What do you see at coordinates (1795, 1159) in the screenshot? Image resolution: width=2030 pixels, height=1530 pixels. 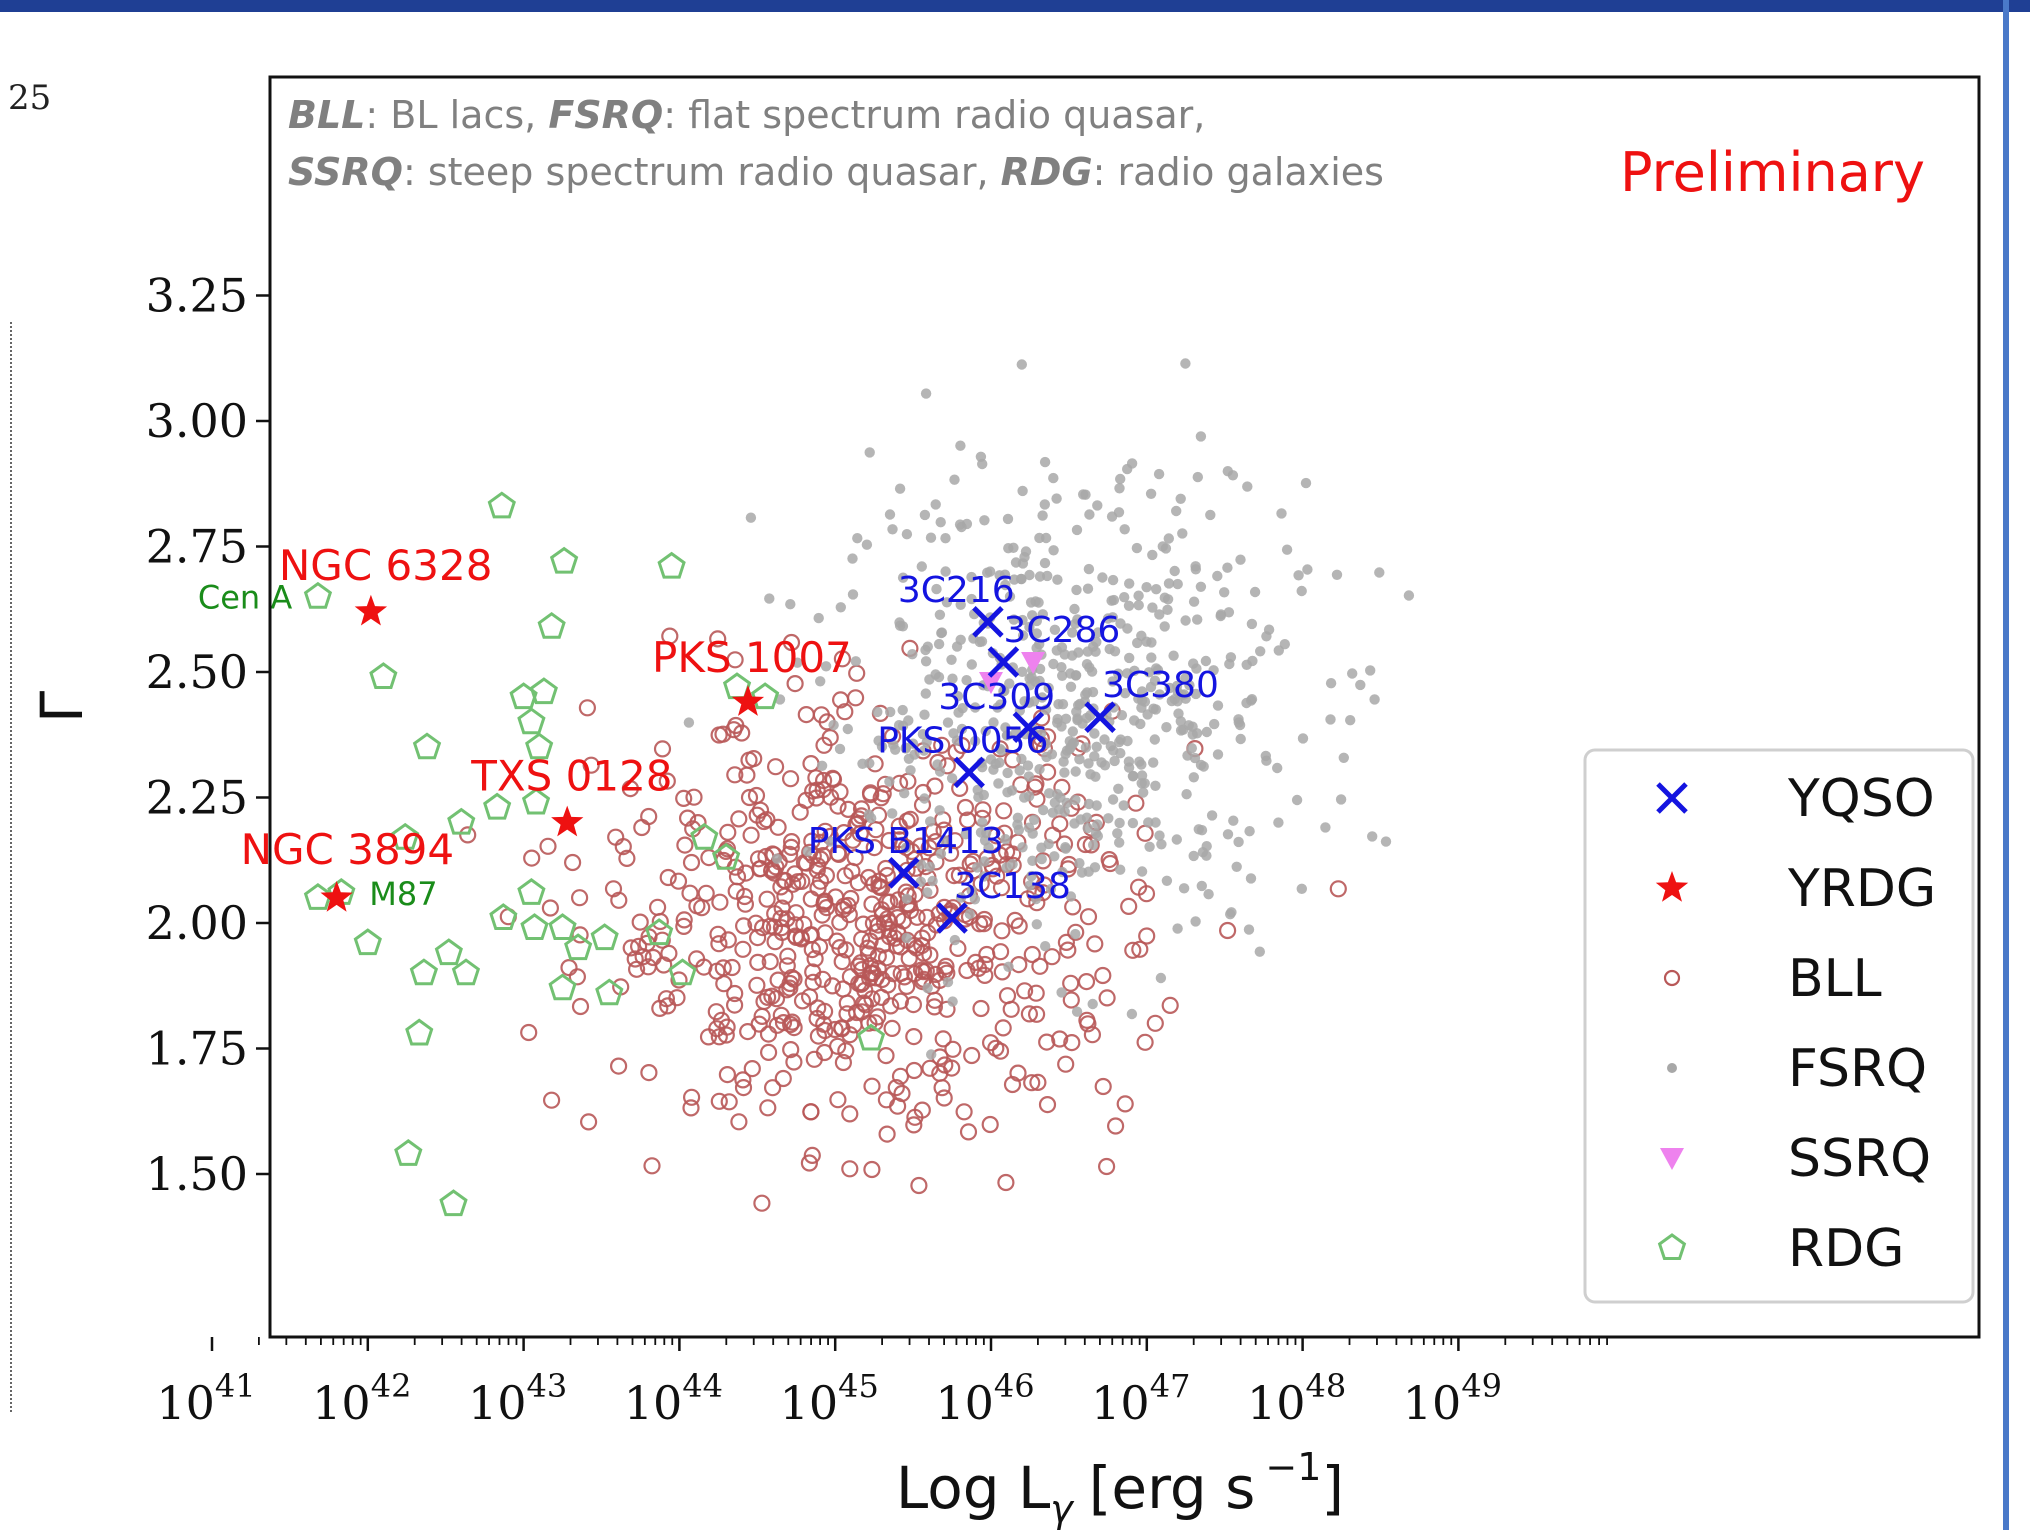 I see `legend-item: SSRQ` at bounding box center [1795, 1159].